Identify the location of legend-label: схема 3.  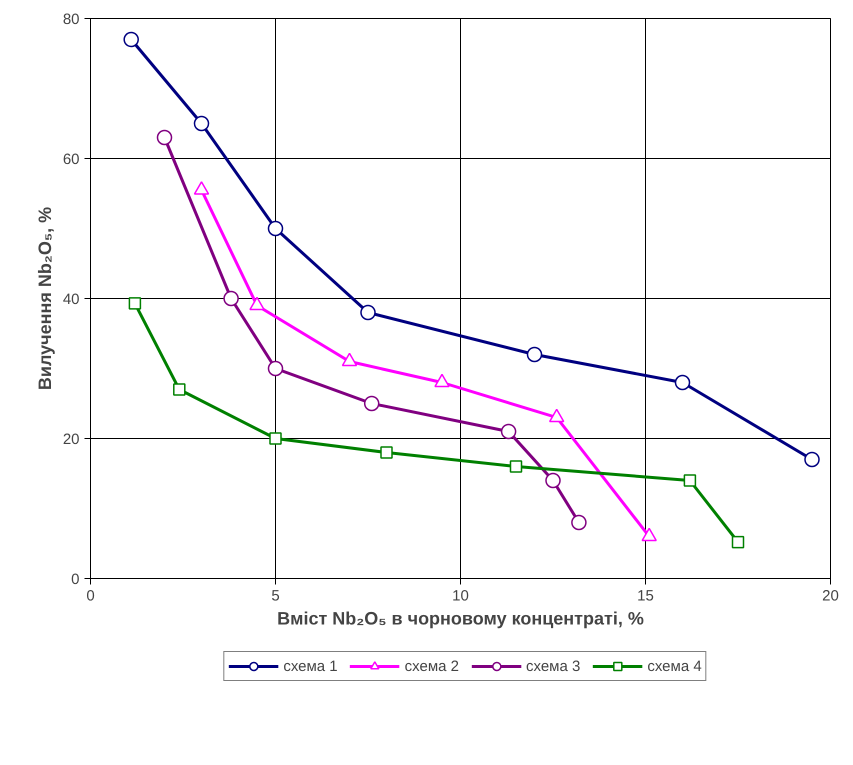
(553, 666).